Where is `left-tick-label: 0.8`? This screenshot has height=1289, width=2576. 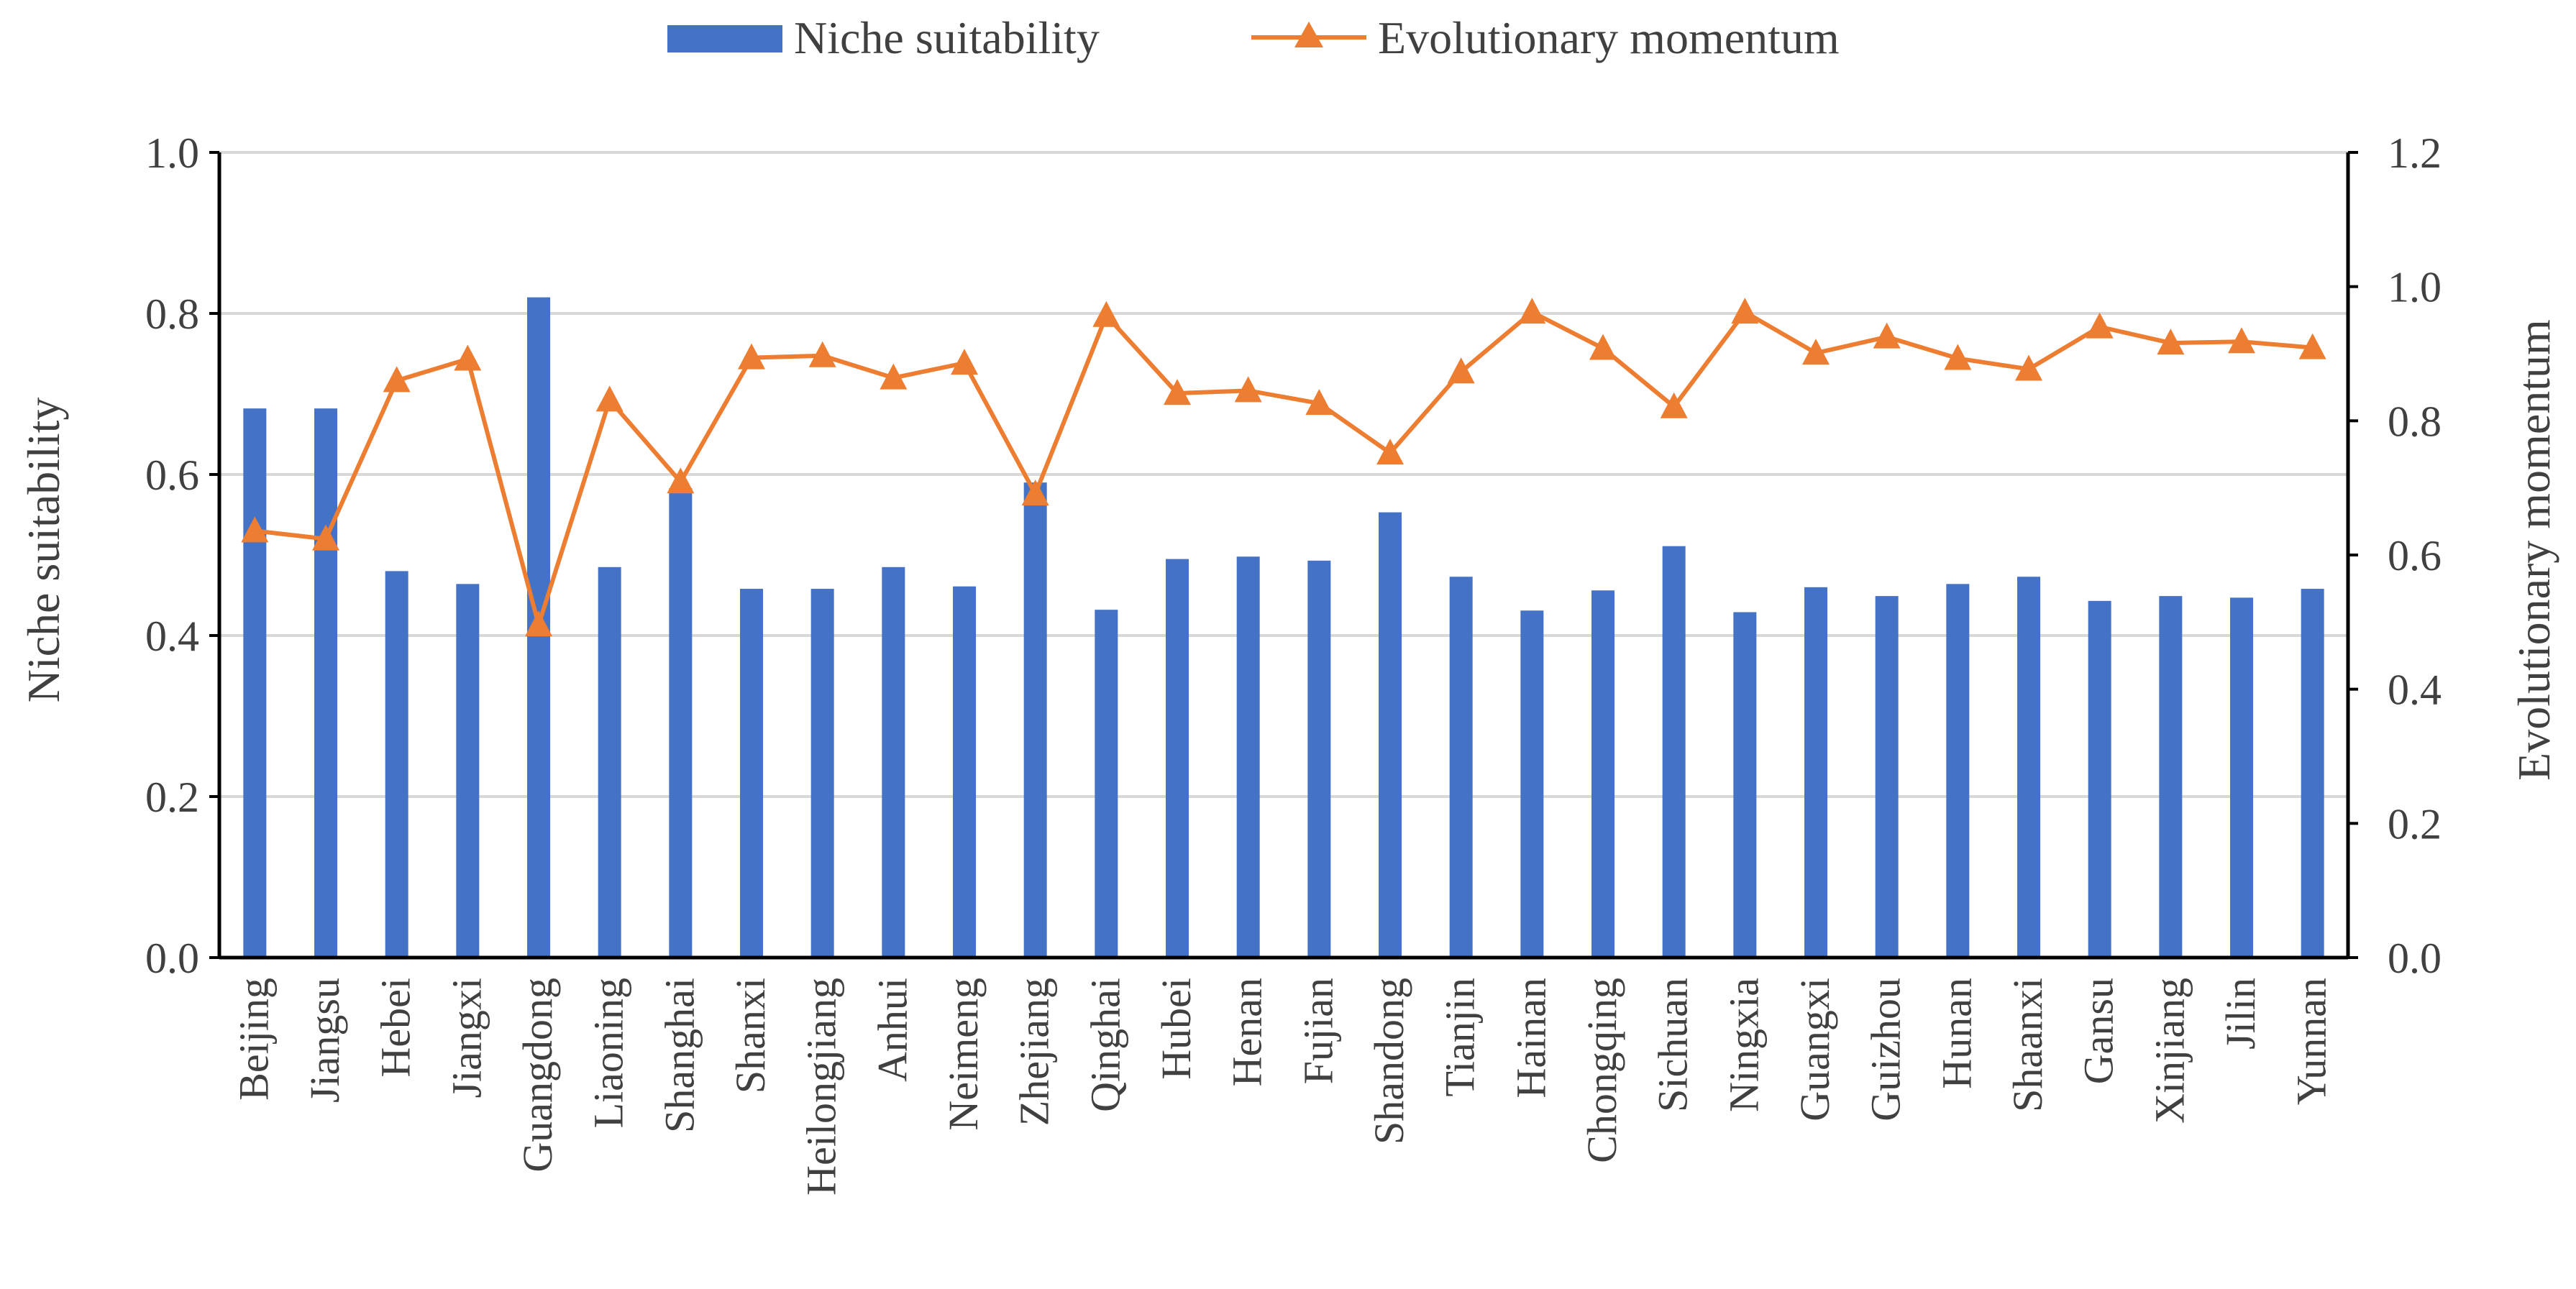 left-tick-label: 0.8 is located at coordinates (172, 314).